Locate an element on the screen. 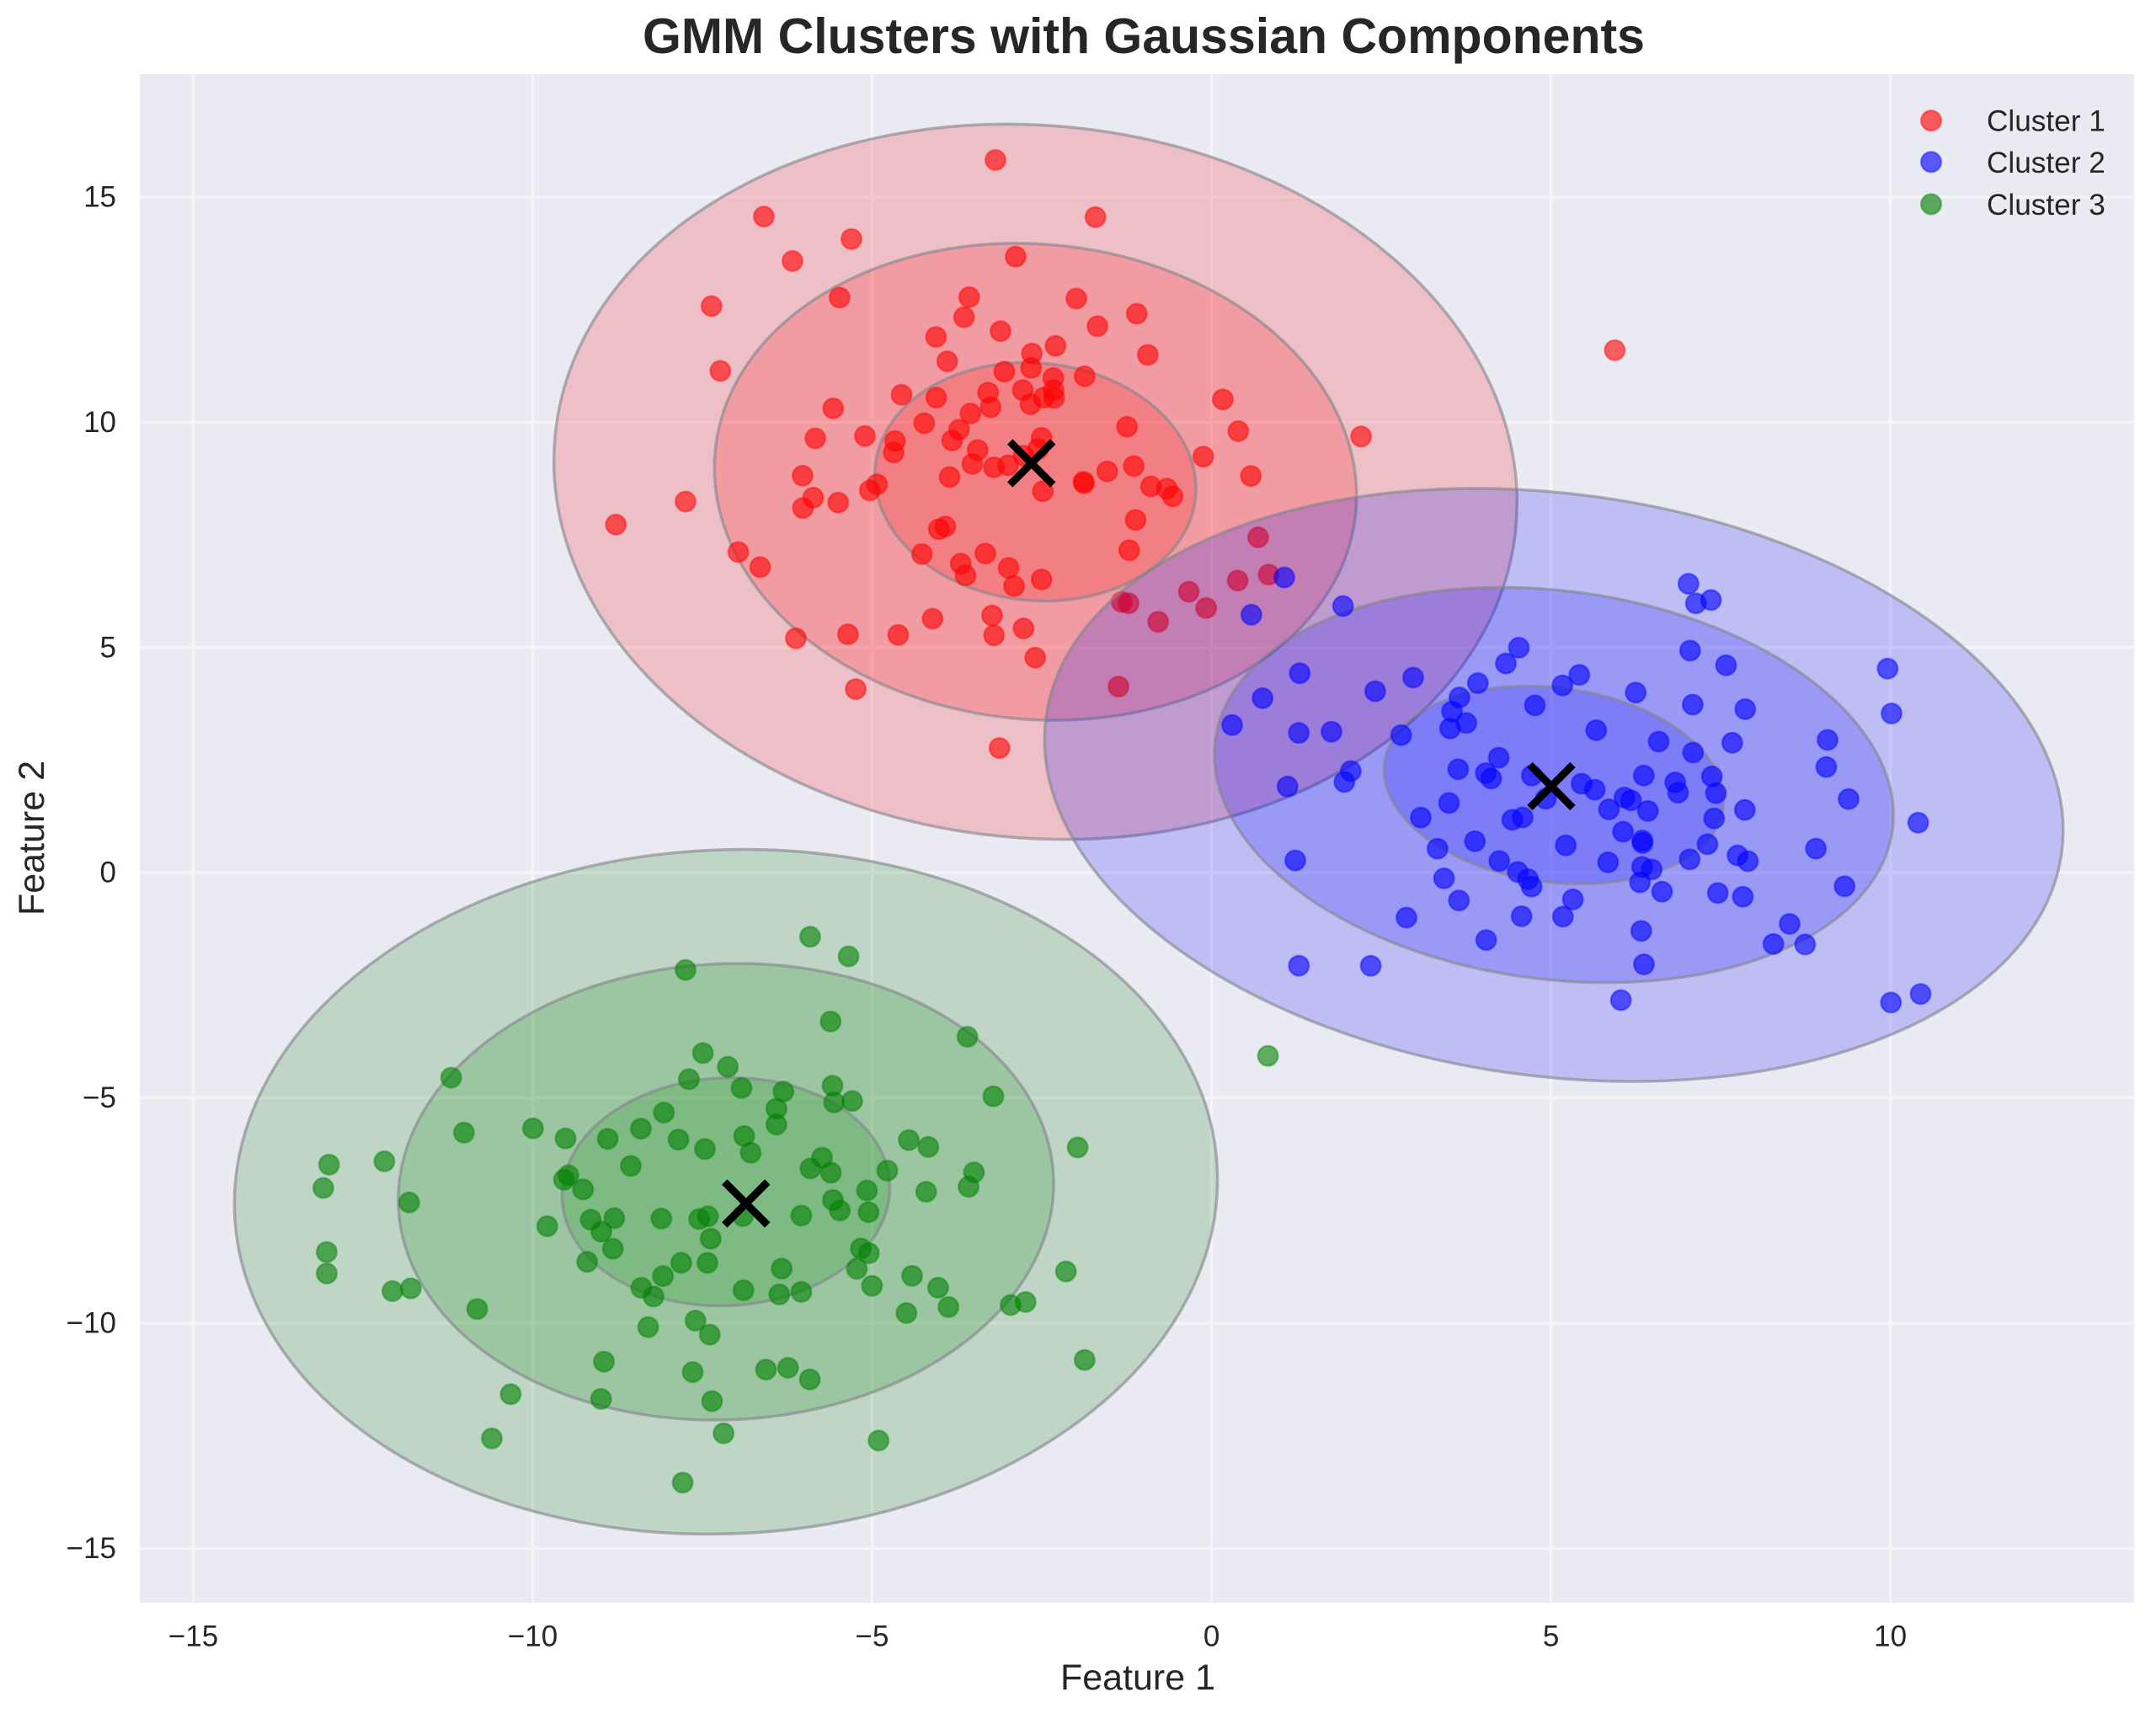 The width and height of the screenshot is (2156, 1719). svg-text: Feature 2 is located at coordinates (32, 838).